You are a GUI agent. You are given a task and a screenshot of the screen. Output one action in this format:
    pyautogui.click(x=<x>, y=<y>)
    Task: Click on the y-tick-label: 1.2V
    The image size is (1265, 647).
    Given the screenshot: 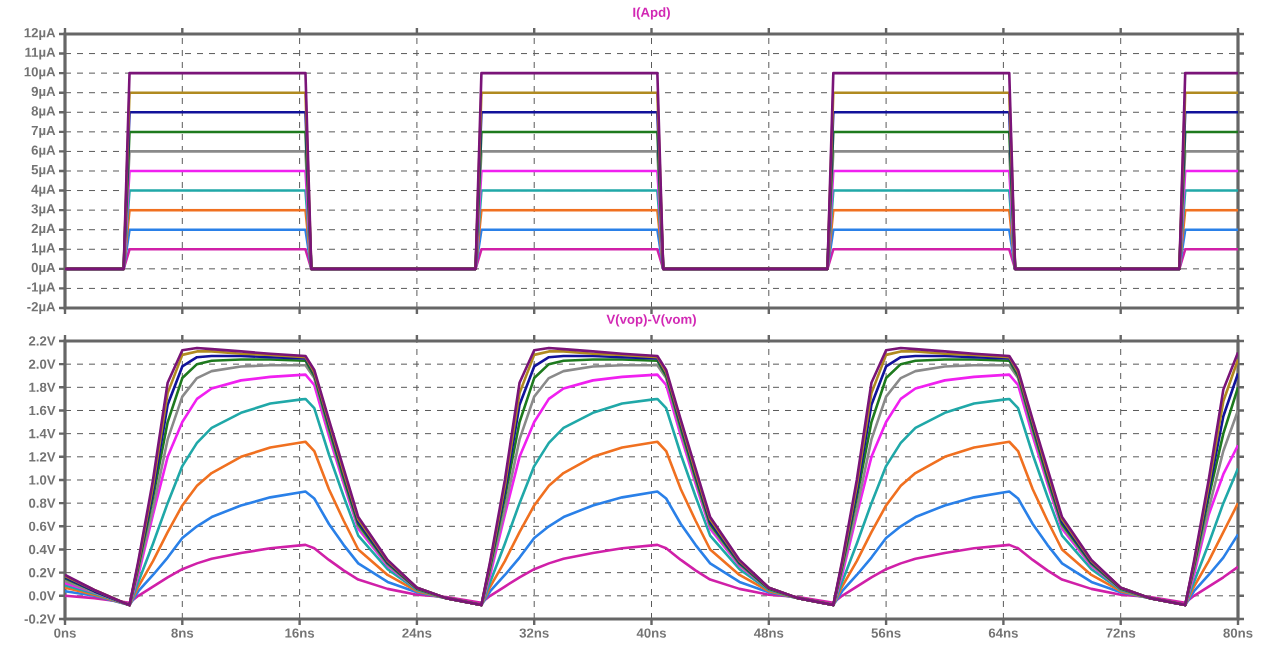 What is the action you would take?
    pyautogui.click(x=42, y=457)
    